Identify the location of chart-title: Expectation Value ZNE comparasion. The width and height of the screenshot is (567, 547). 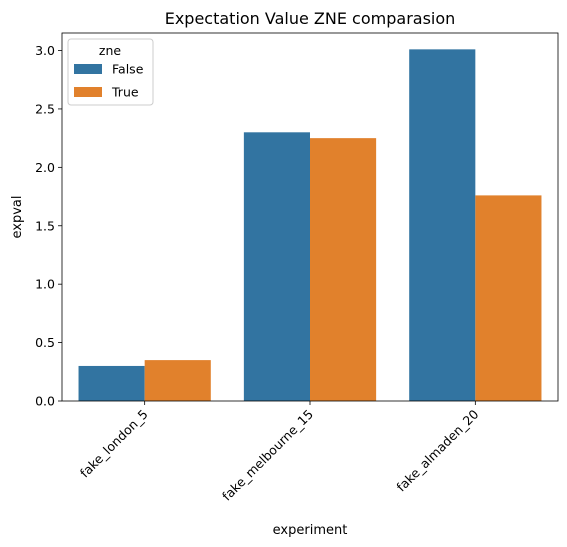
(310, 18).